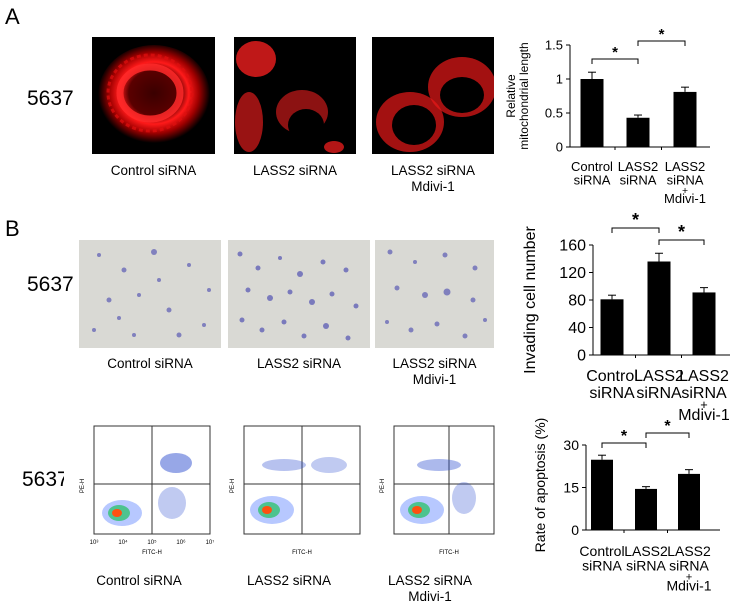 This screenshot has width=741, height=607. What do you see at coordinates (554, 45) in the screenshot?
I see `y-tick-label: 1.5` at bounding box center [554, 45].